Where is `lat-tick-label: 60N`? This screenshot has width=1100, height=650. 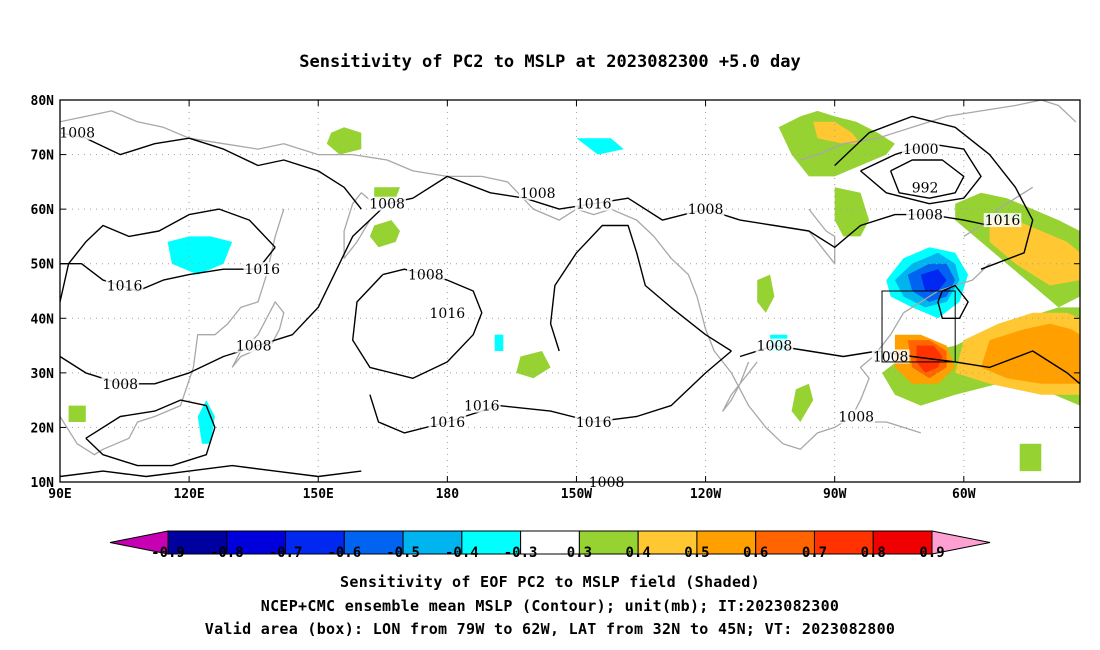 lat-tick-label: 60N is located at coordinates (43, 210).